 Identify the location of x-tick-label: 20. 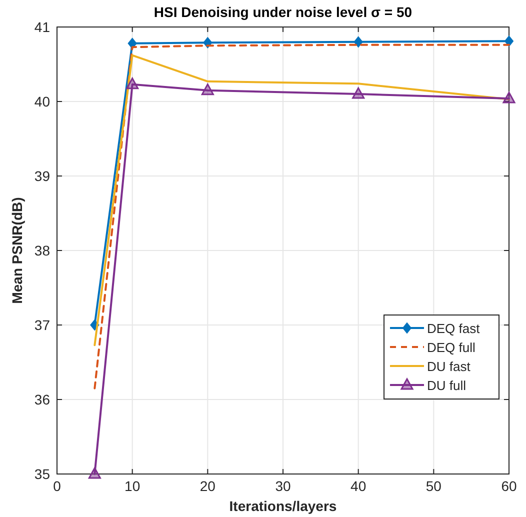
(208, 486).